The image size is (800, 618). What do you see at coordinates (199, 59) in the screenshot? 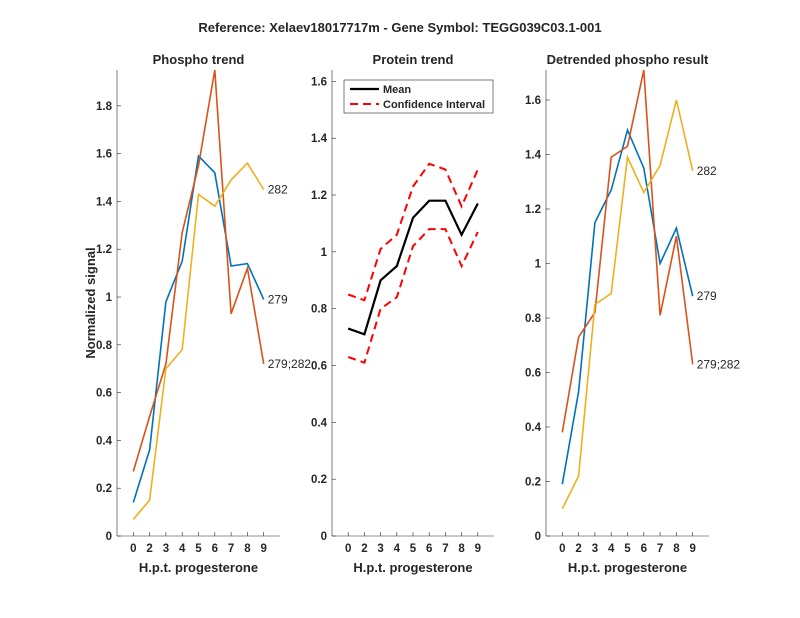
I see `chart-title: Phospho trend` at bounding box center [199, 59].